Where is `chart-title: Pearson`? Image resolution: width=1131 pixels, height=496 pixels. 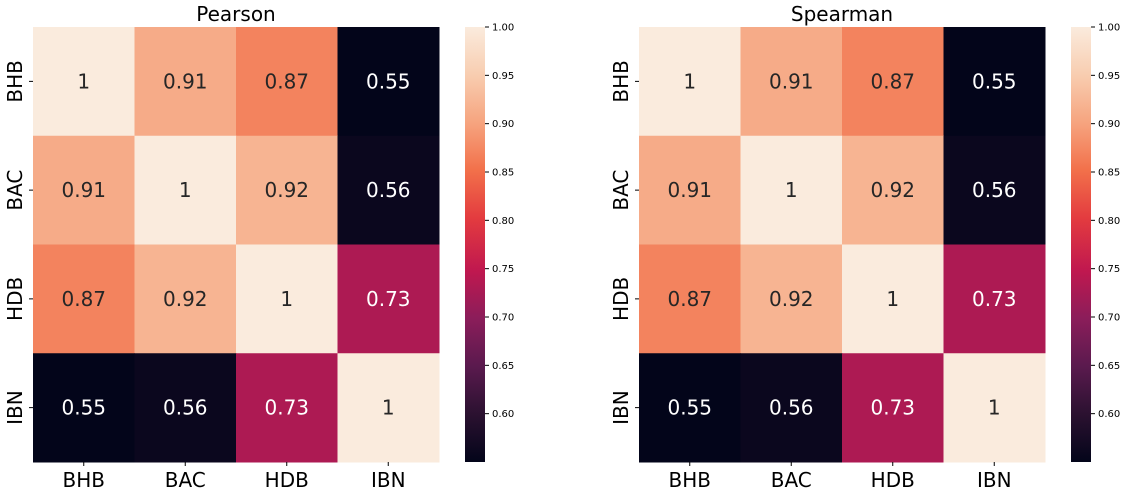 chart-title: Pearson is located at coordinates (235, 14).